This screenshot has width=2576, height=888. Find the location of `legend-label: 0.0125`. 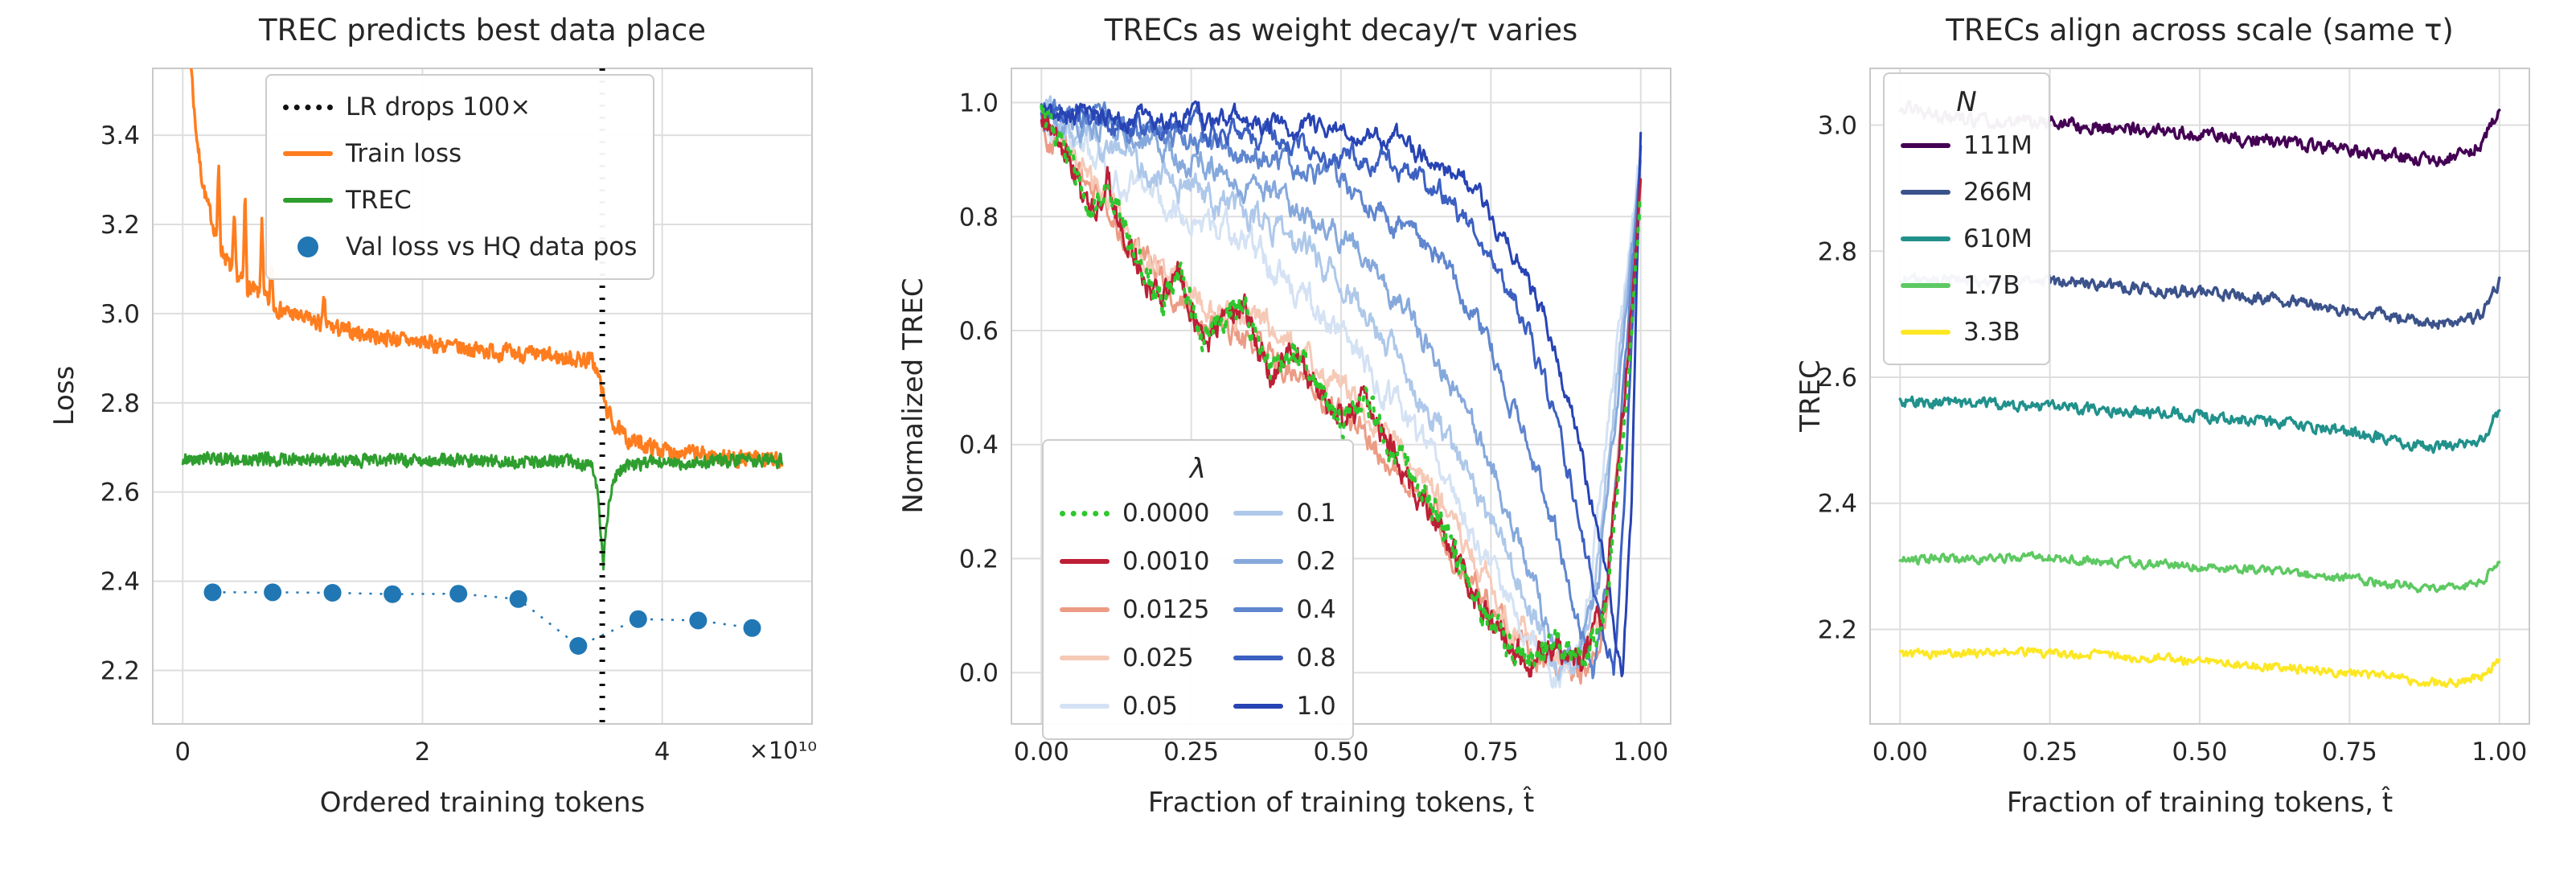

legend-label: 0.0125 is located at coordinates (1166, 609).